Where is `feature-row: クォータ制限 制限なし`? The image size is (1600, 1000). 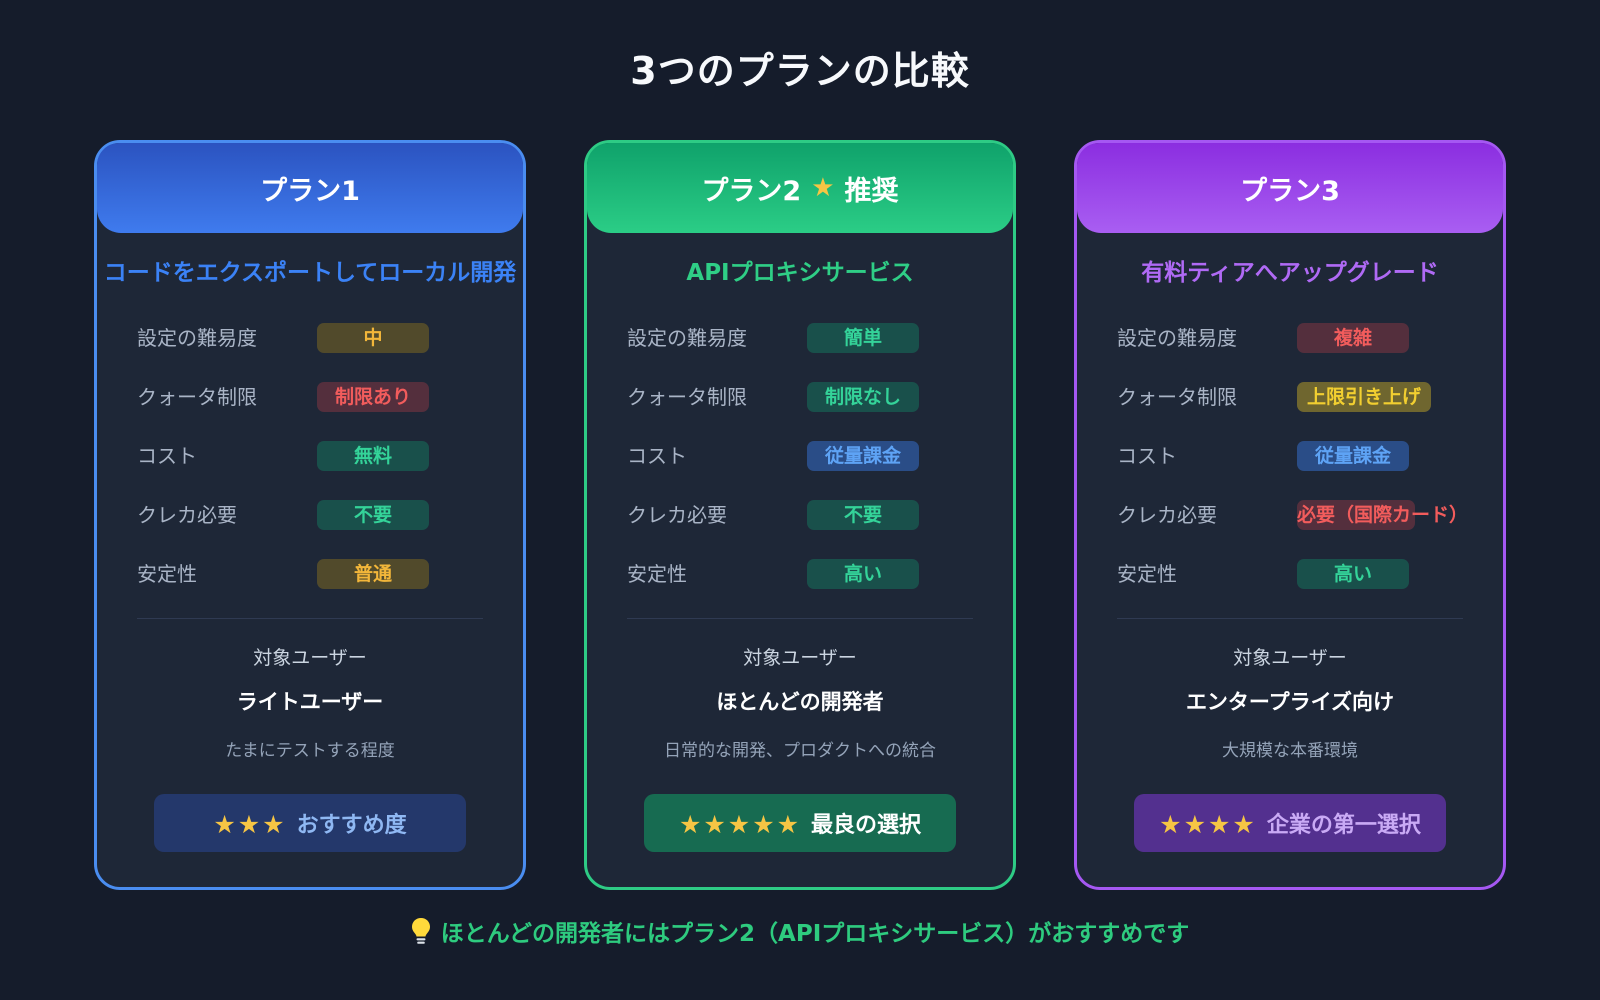 feature-row: クォータ制限 制限なし is located at coordinates (800, 397).